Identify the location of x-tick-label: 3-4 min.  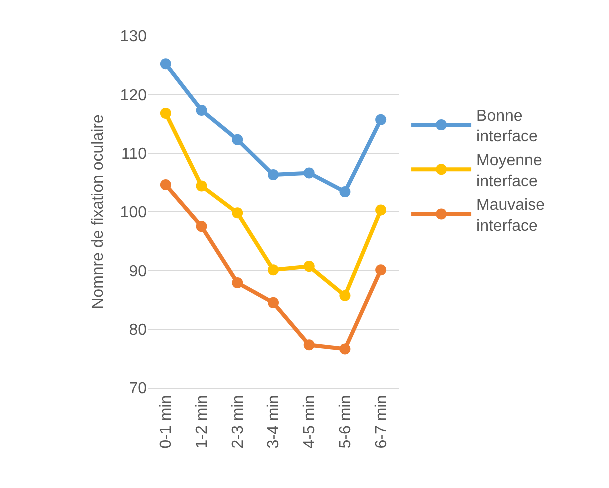
(274, 422).